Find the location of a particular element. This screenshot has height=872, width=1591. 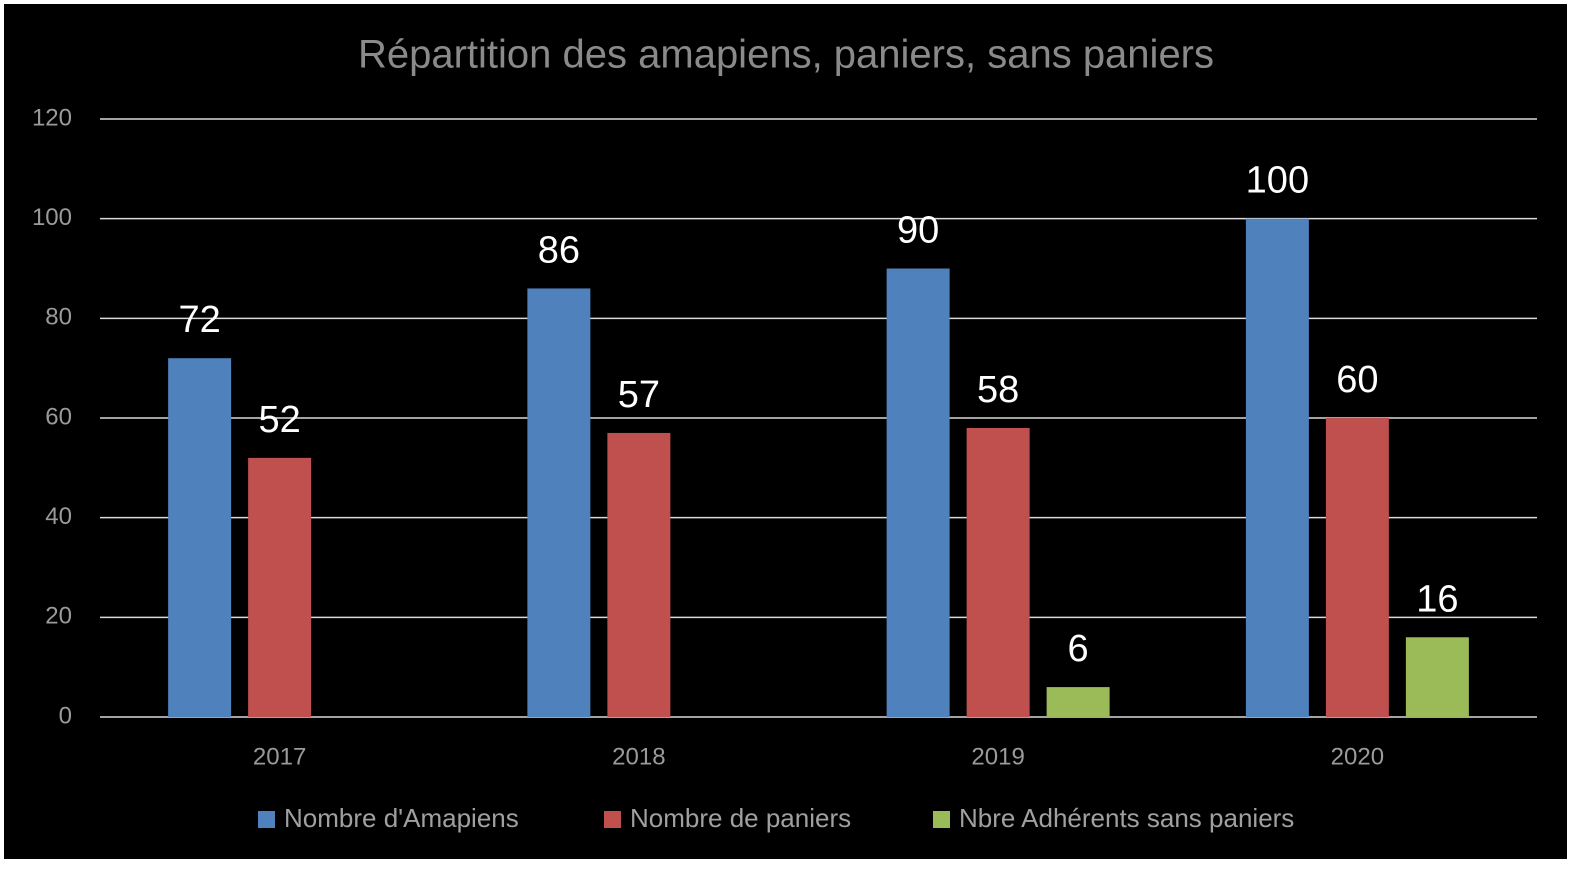

value-label: 52 is located at coordinates (279, 420).